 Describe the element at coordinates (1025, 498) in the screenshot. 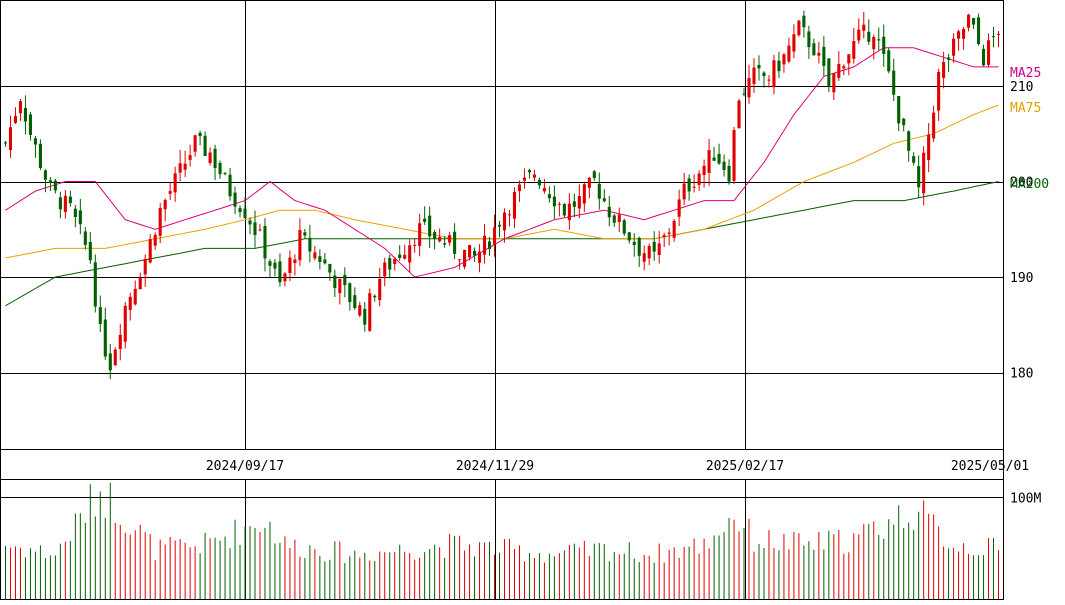

I see `volume-tick-label: 100M` at that location.